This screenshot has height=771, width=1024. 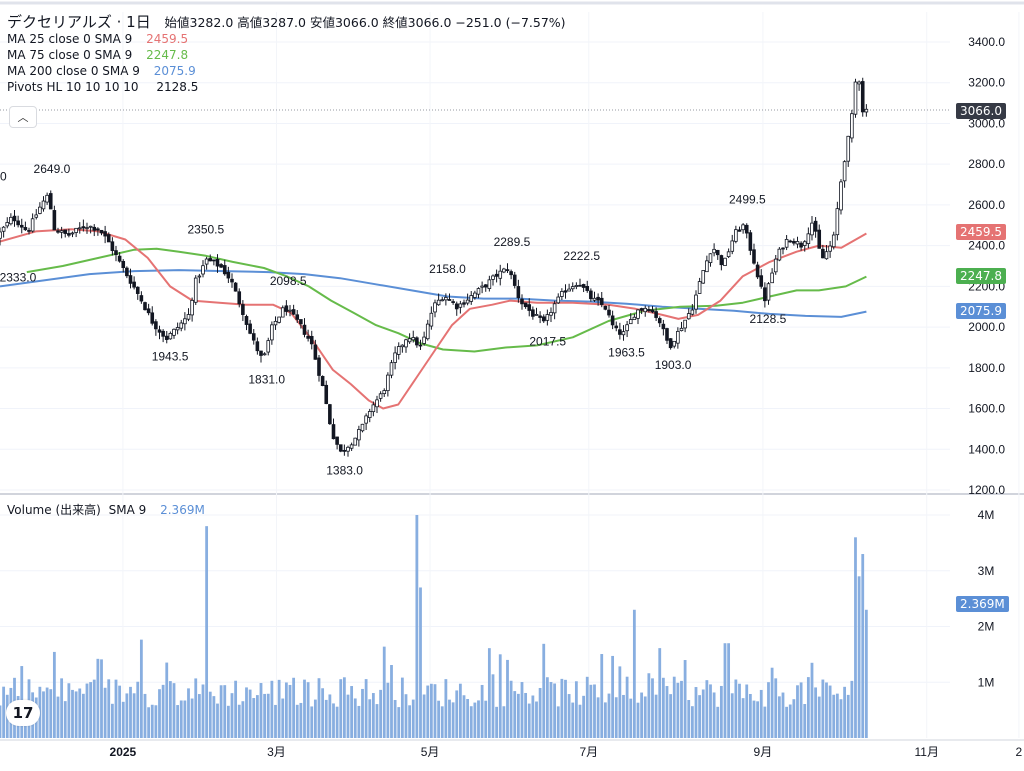 What do you see at coordinates (23, 713) in the screenshot?
I see `tradingview-logo-icon: 17` at bounding box center [23, 713].